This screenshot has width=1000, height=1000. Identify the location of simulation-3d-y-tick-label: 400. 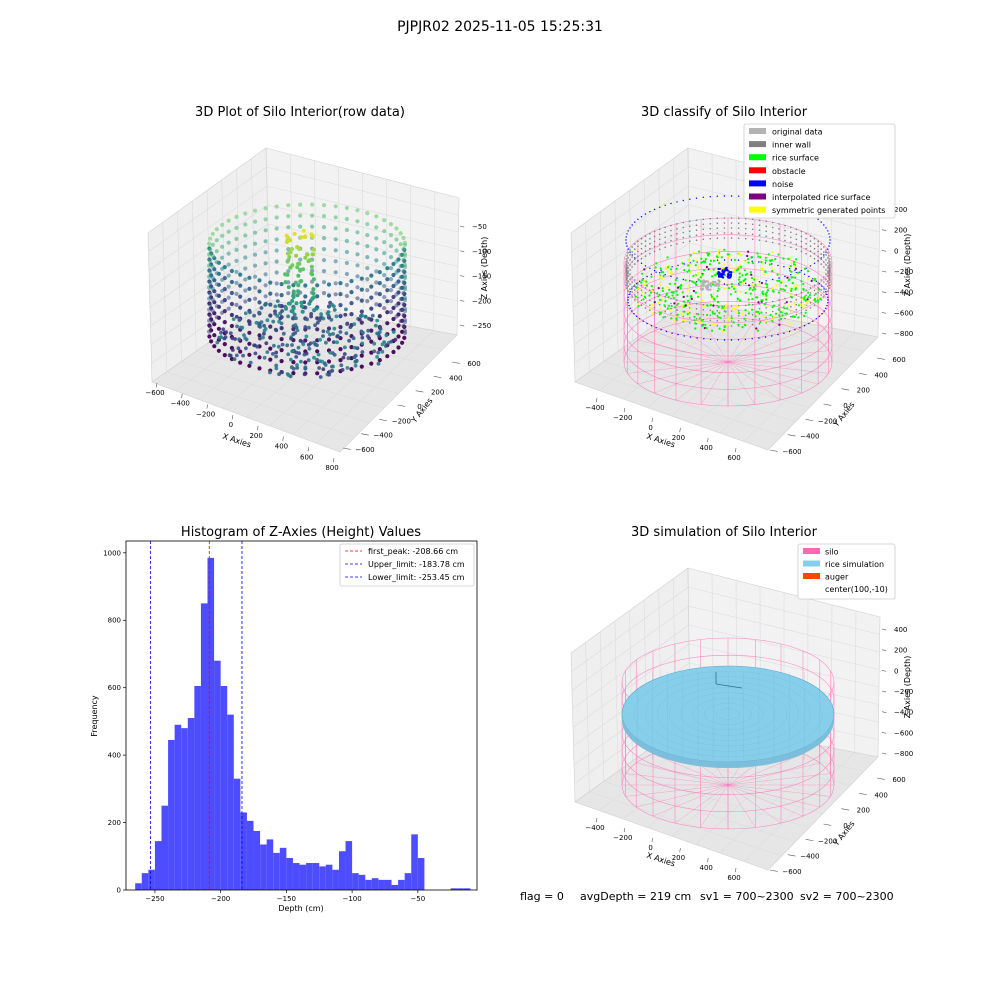
(880, 795).